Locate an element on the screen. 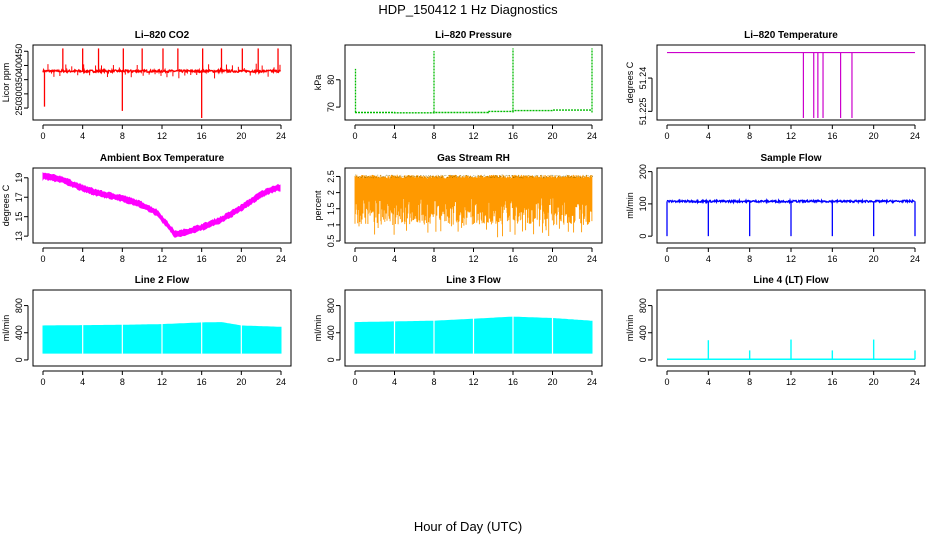 This screenshot has width=936, height=540. pressure-line is located at coordinates (473, 111).